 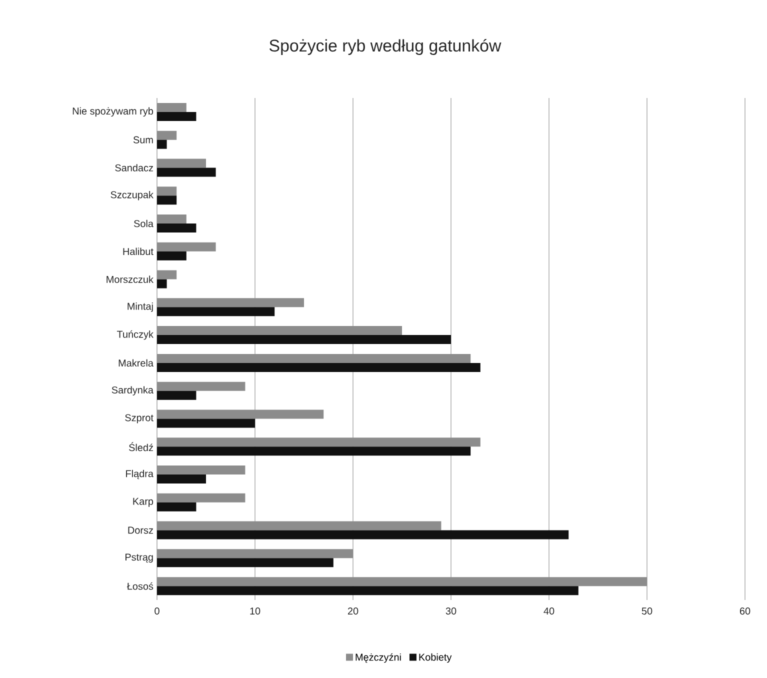 What do you see at coordinates (136, 363) in the screenshot?
I see `y-tick-label: Makrela` at bounding box center [136, 363].